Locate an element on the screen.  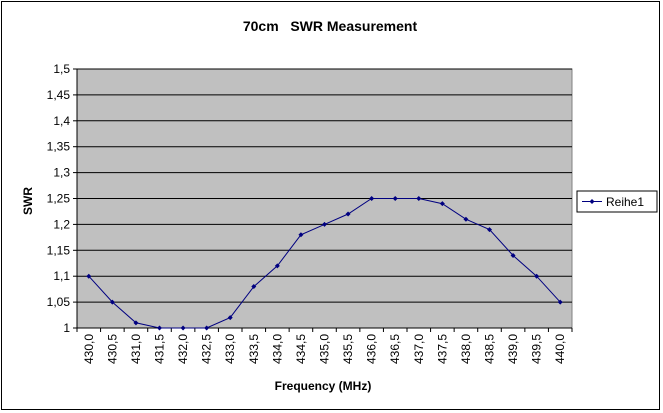
x-tick-label: 433,0 is located at coordinates (230, 349).